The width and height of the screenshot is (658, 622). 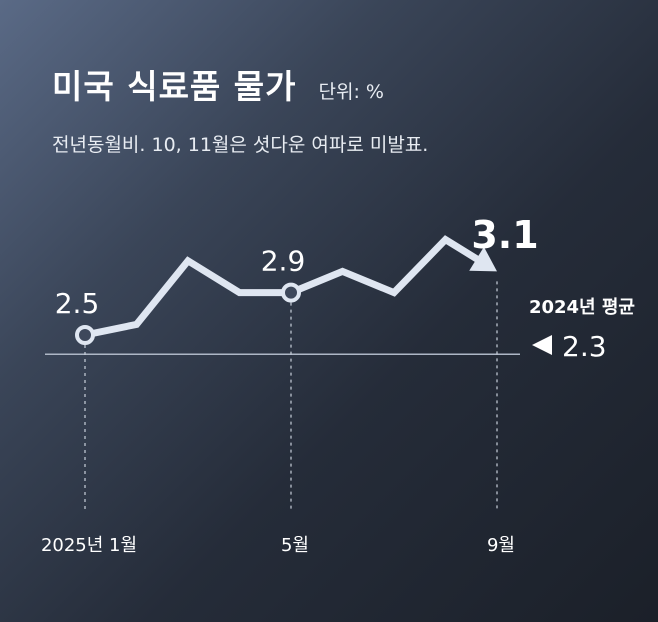 What do you see at coordinates (188, 313) in the screenshot?
I see `point-markers` at bounding box center [188, 313].